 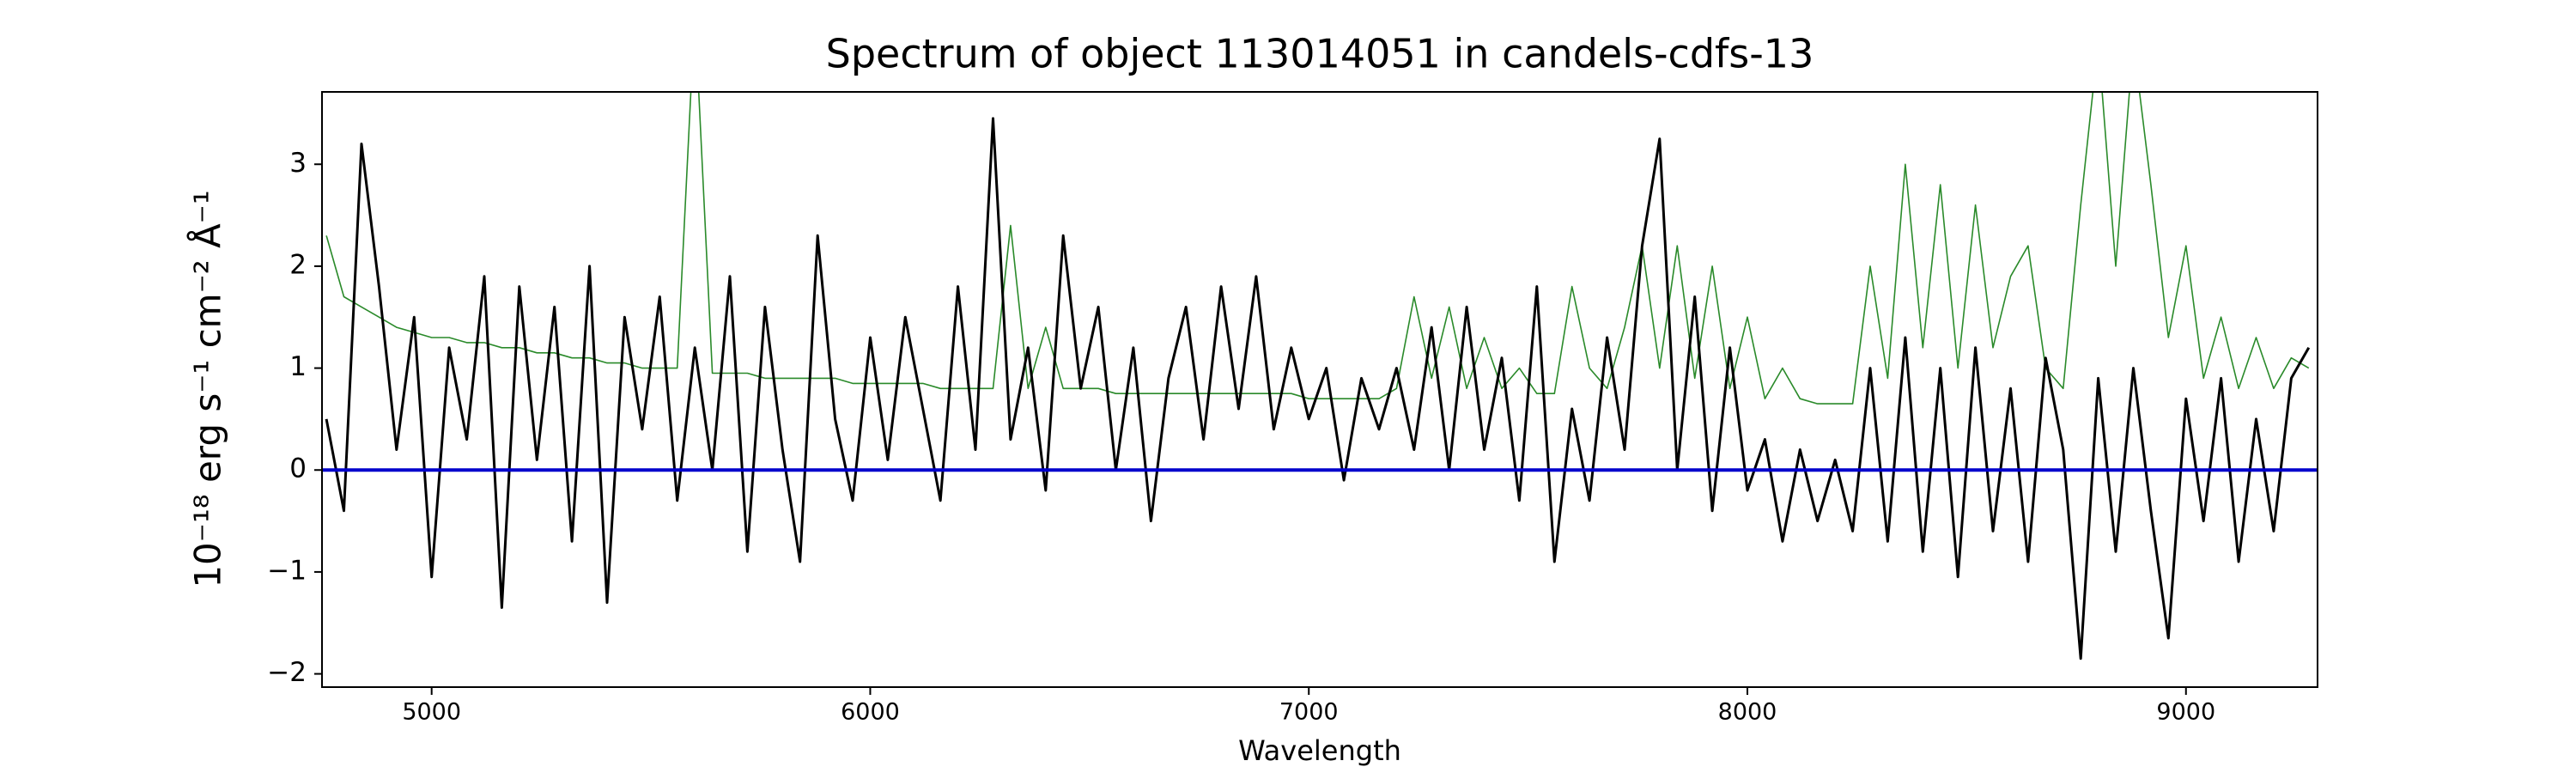 What do you see at coordinates (2185, 712) in the screenshot?
I see `x-tick-label: 9000` at bounding box center [2185, 712].